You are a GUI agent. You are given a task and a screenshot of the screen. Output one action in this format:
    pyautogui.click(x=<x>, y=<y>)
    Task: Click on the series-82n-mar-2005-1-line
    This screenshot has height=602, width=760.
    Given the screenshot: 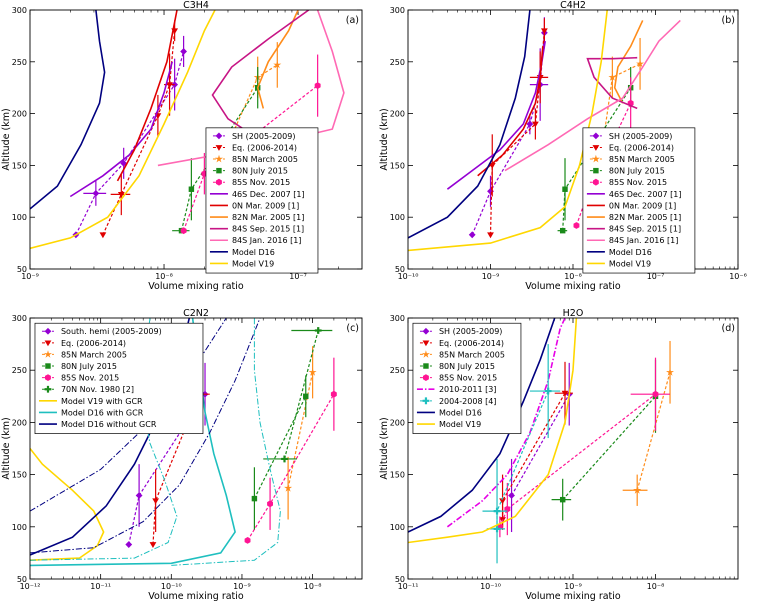 What is the action you would take?
    pyautogui.click(x=628, y=62)
    